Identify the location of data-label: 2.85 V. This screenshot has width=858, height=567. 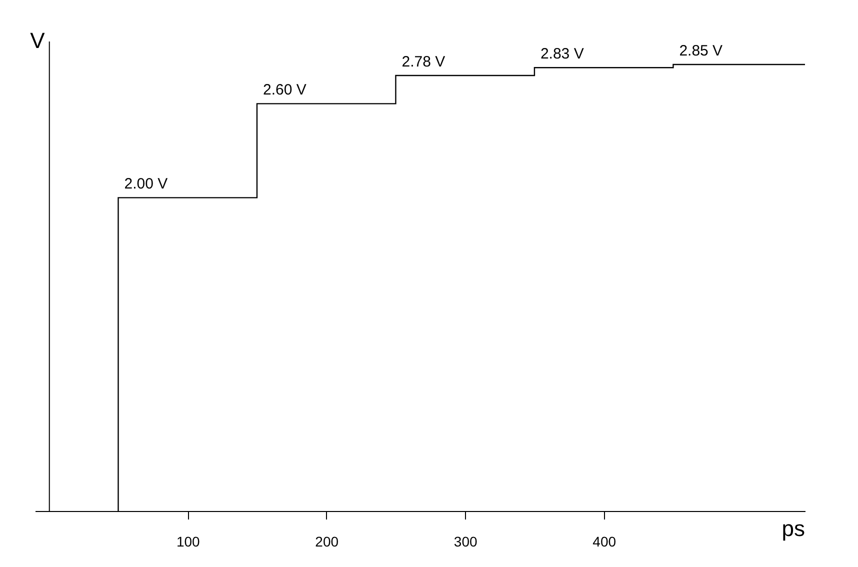
(701, 51).